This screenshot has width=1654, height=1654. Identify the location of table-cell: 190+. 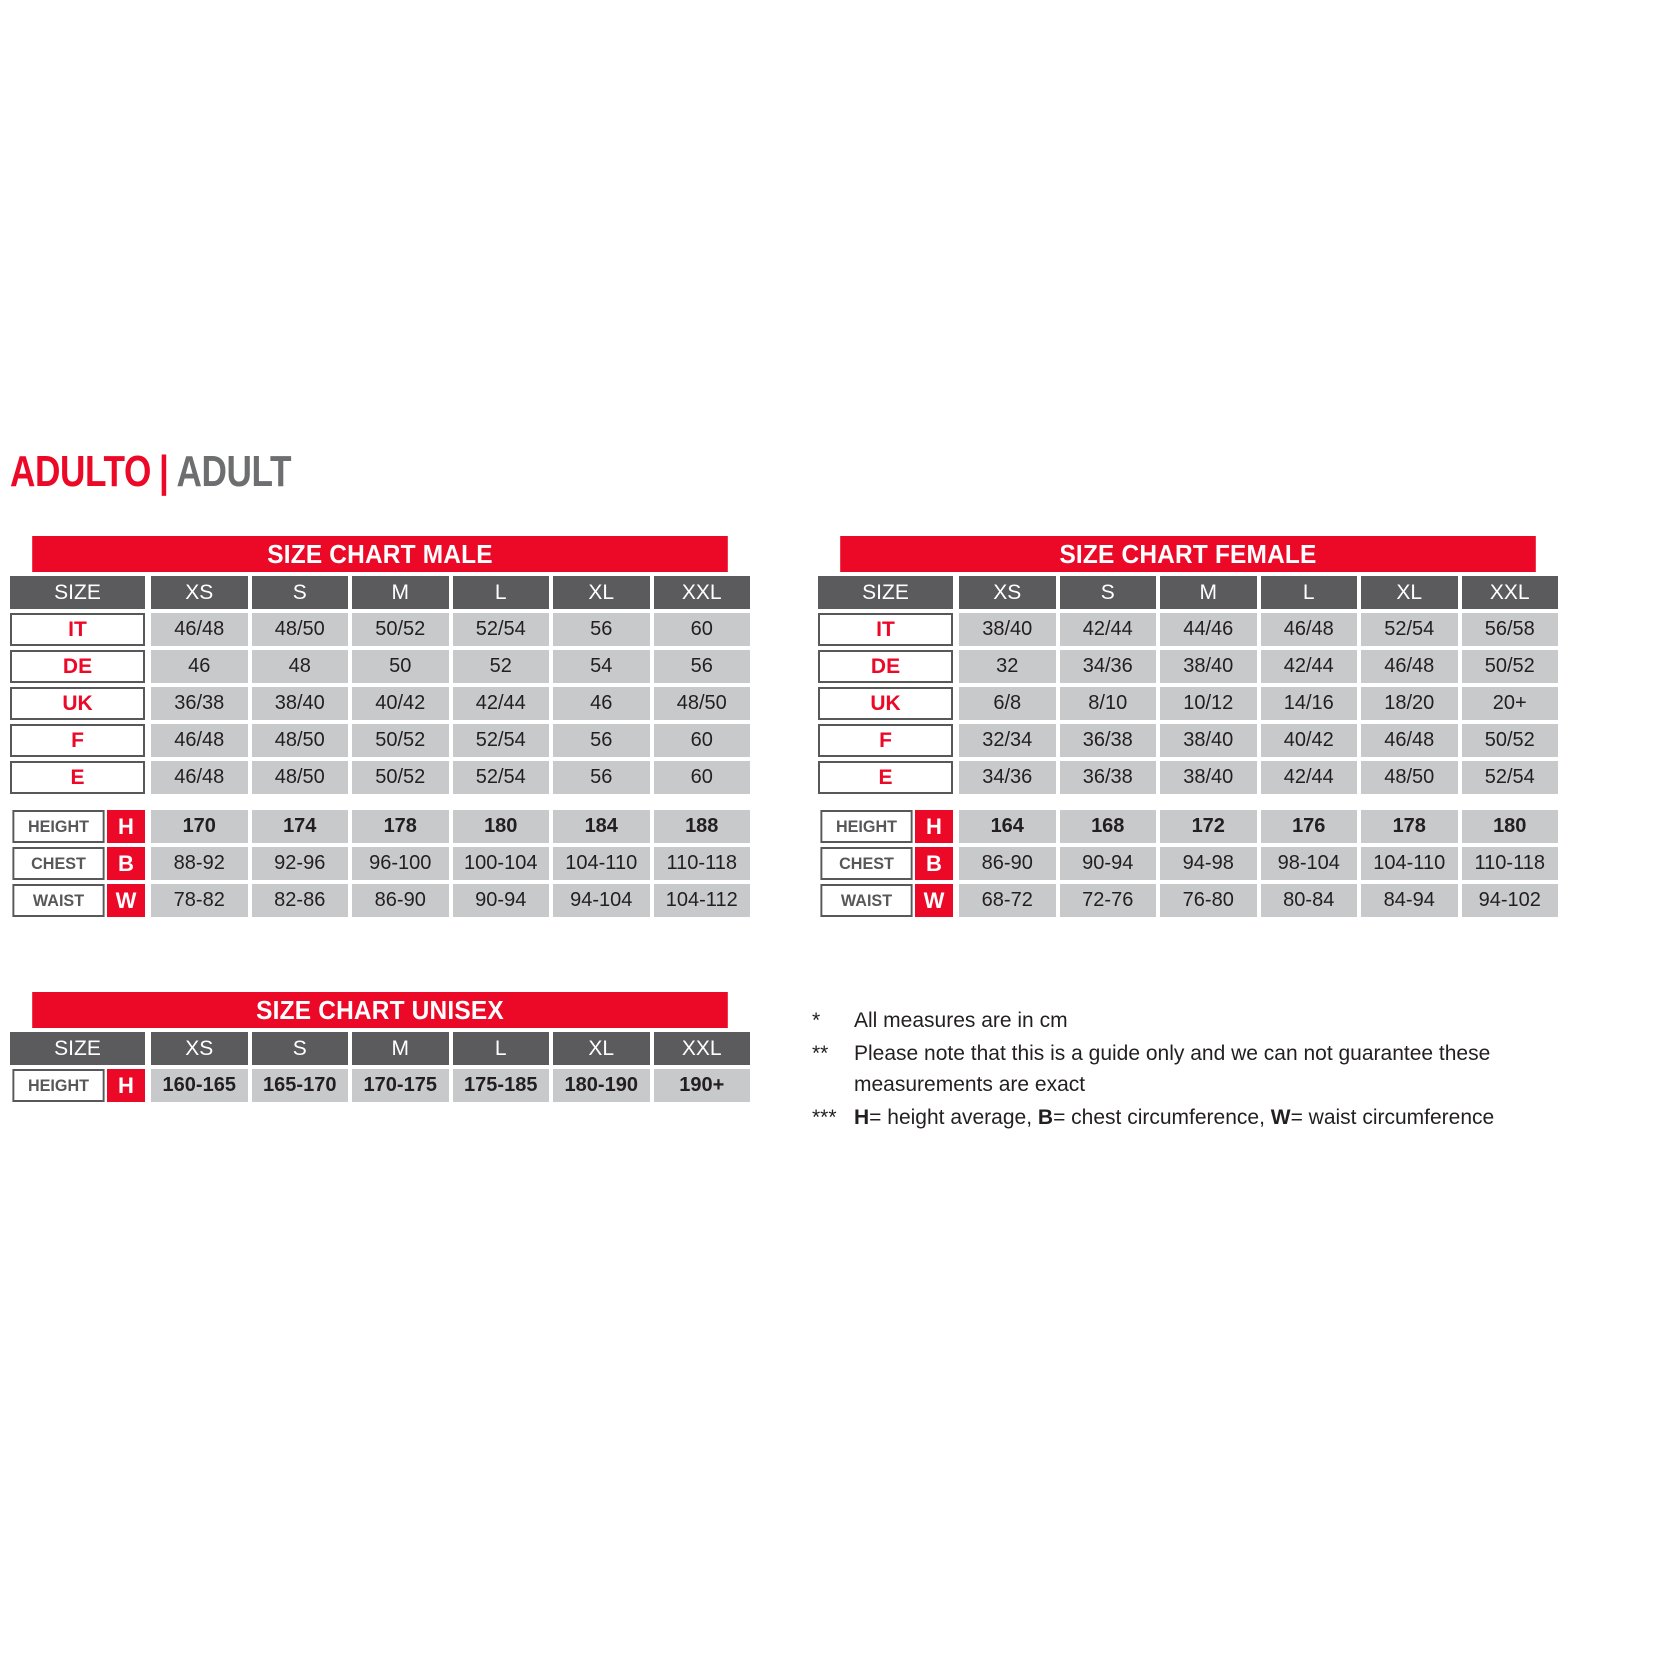
(701, 1085).